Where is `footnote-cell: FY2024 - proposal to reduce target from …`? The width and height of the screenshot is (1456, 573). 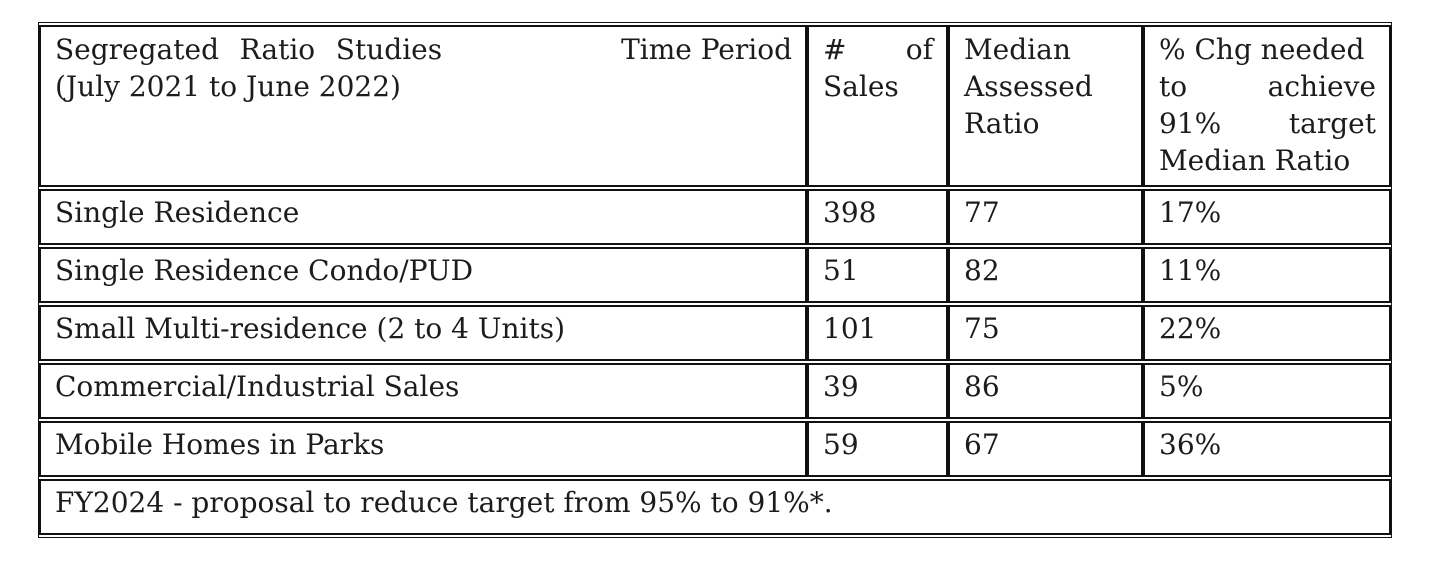
footnote-cell: FY2024 - proposal to reduce target from … is located at coordinates (715, 507).